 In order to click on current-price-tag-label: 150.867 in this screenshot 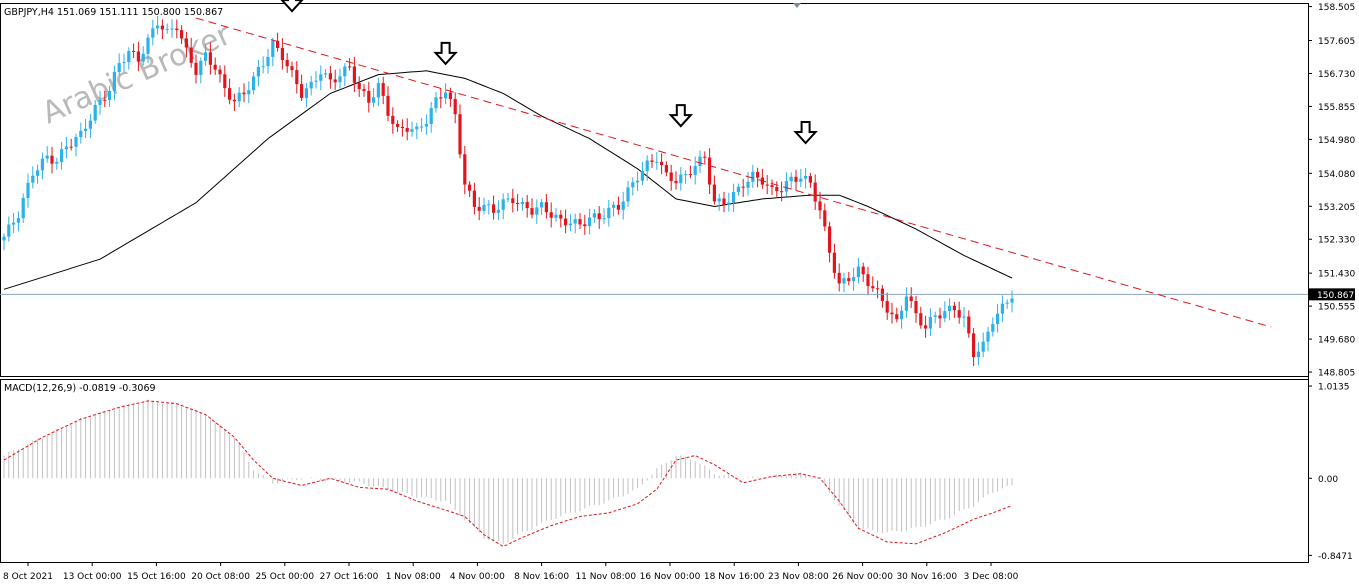, I will do `click(1335, 296)`.